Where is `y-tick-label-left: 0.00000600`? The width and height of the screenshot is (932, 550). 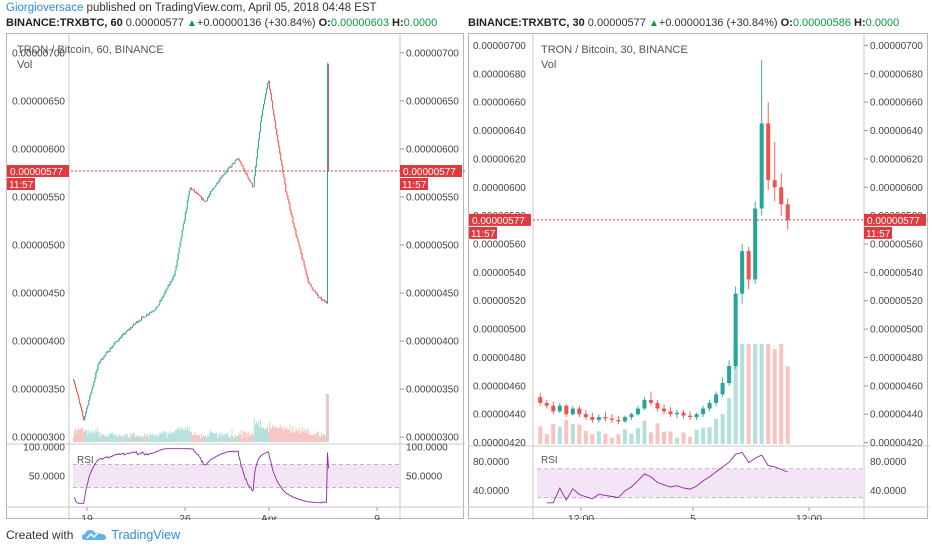 y-tick-label-left: 0.00000600 is located at coordinates (499, 188).